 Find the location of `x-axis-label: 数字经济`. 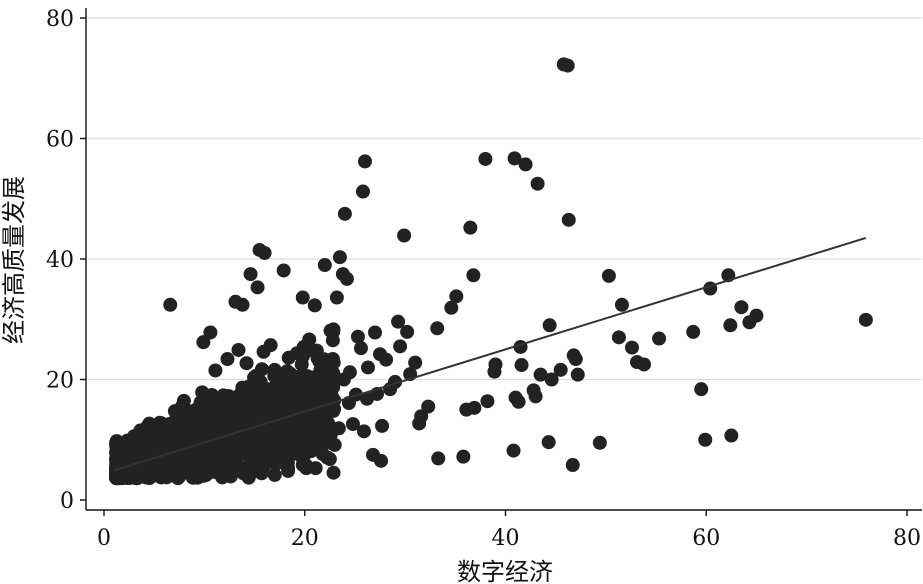

x-axis-label: 数字经济 is located at coordinates (505, 571).